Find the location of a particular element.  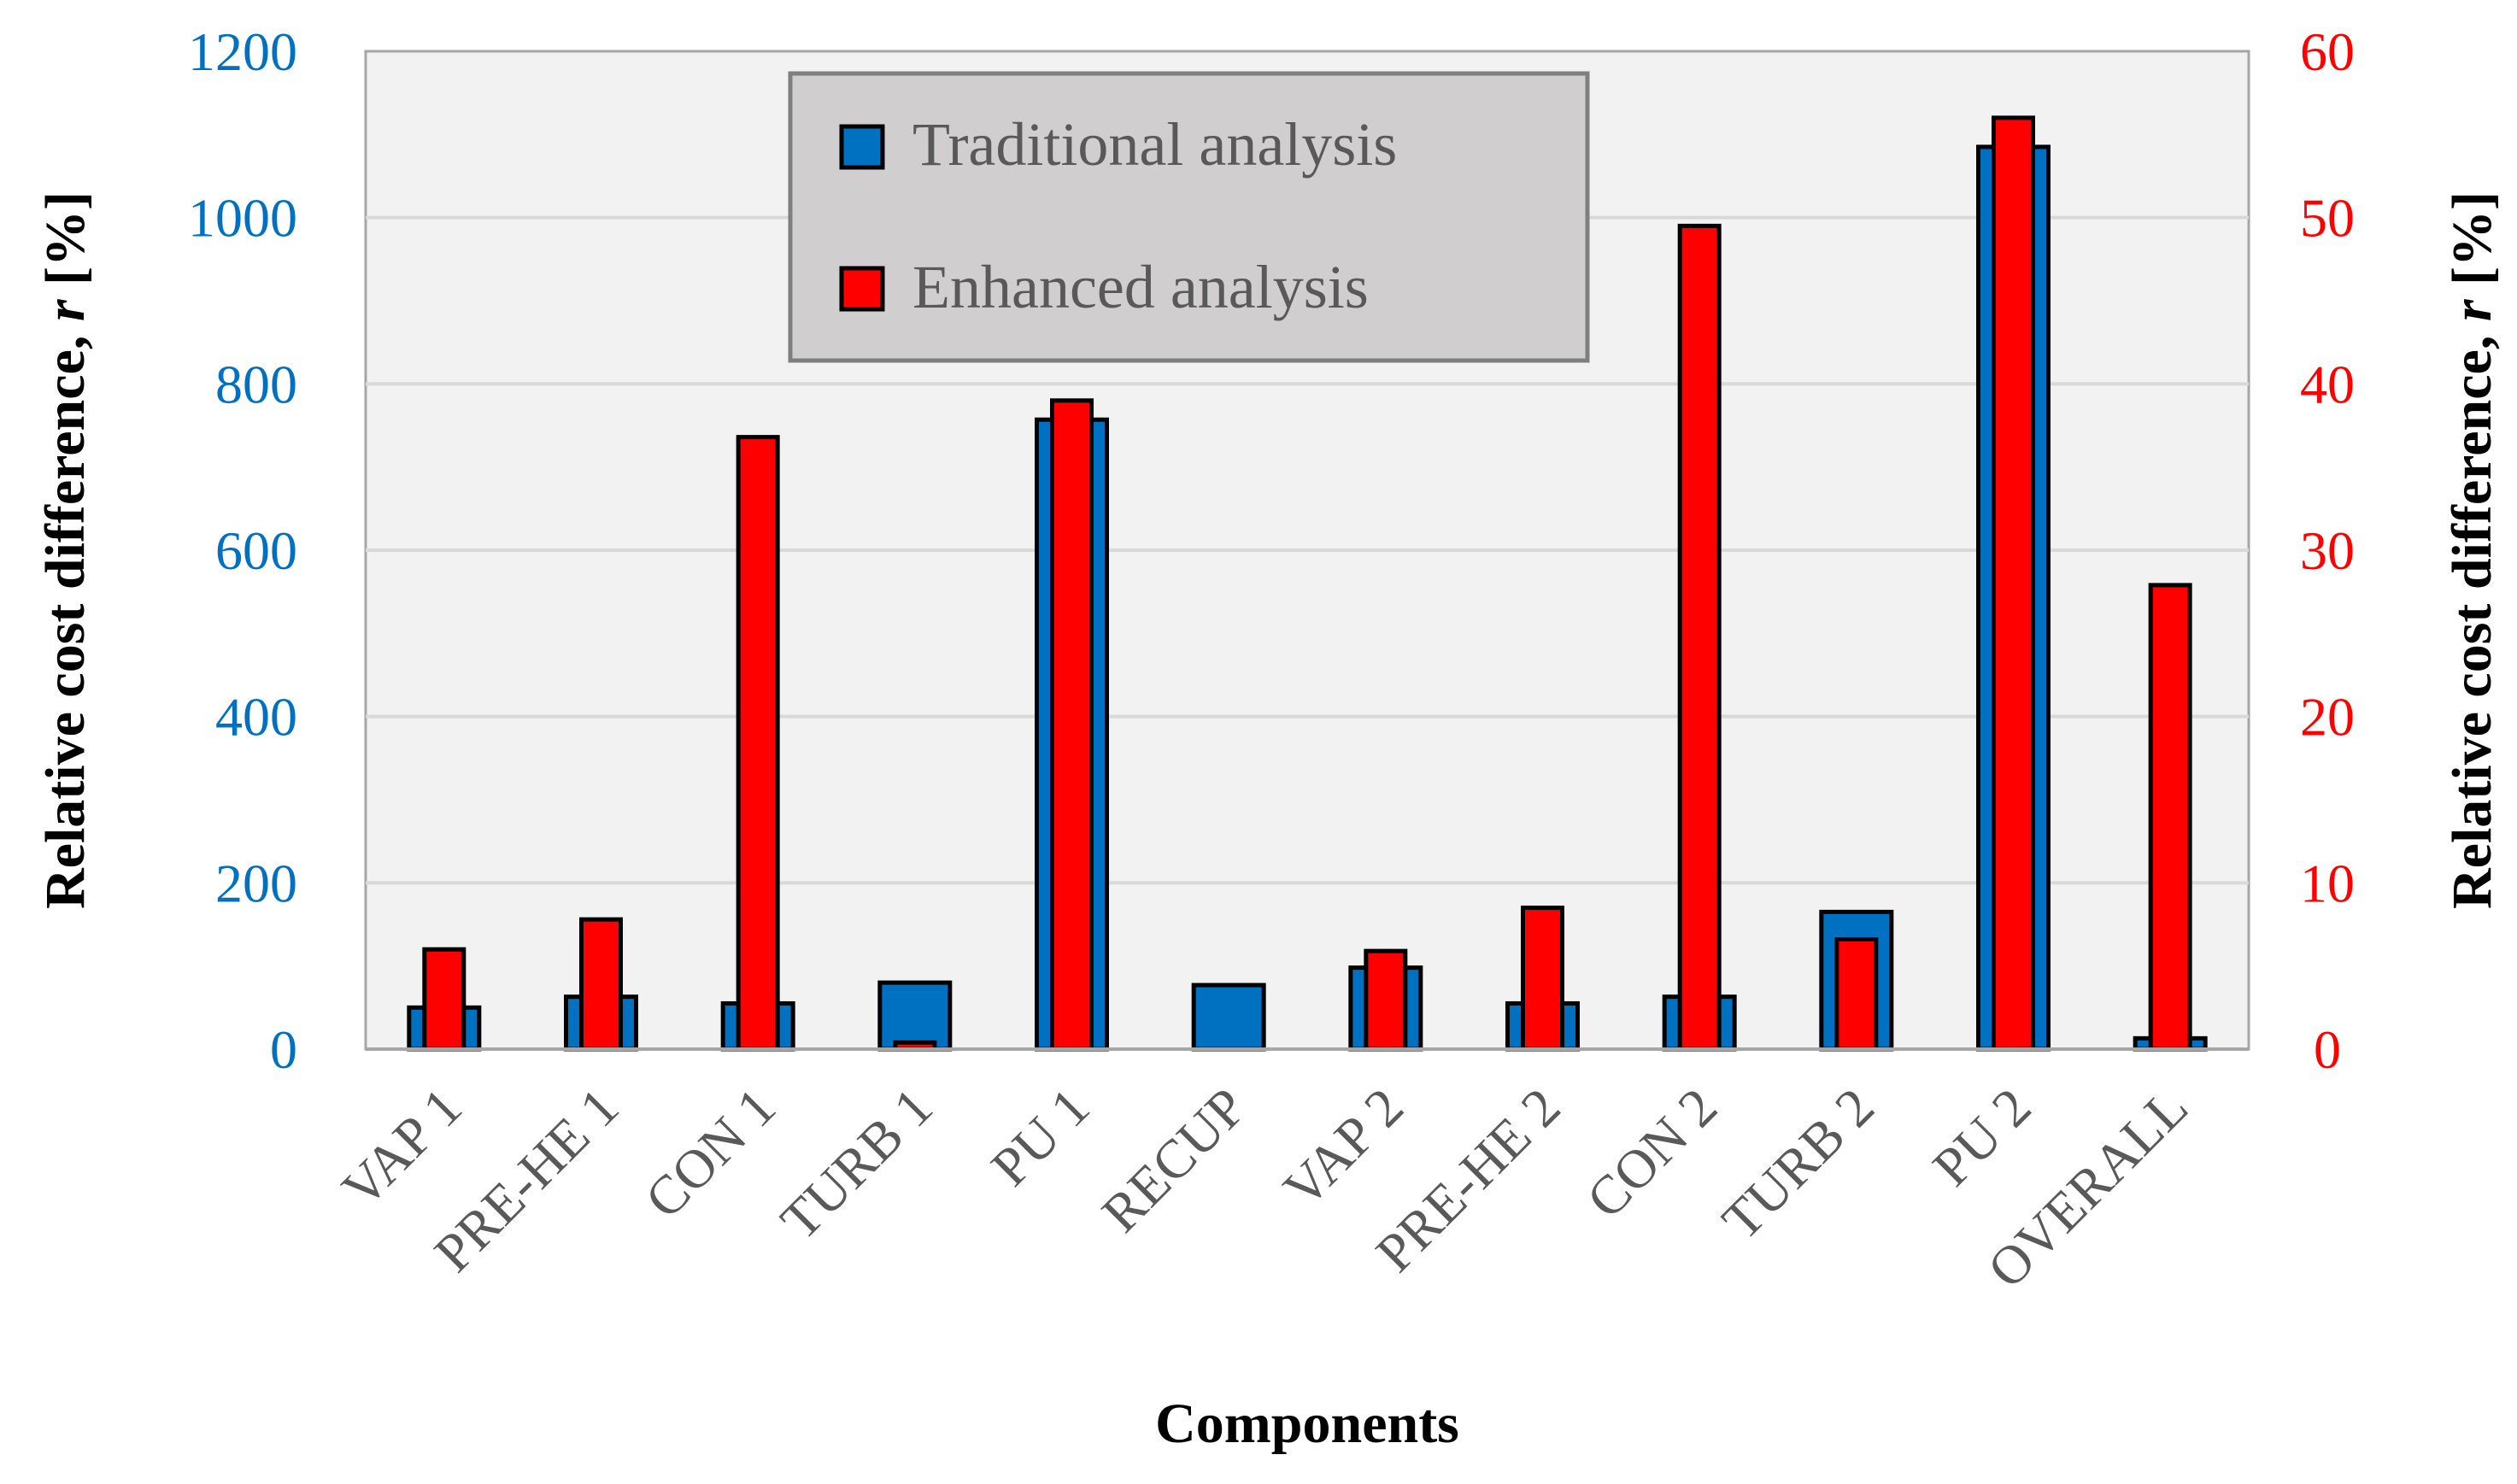

x-tick-label: VAP 1 is located at coordinates (402, 1147).